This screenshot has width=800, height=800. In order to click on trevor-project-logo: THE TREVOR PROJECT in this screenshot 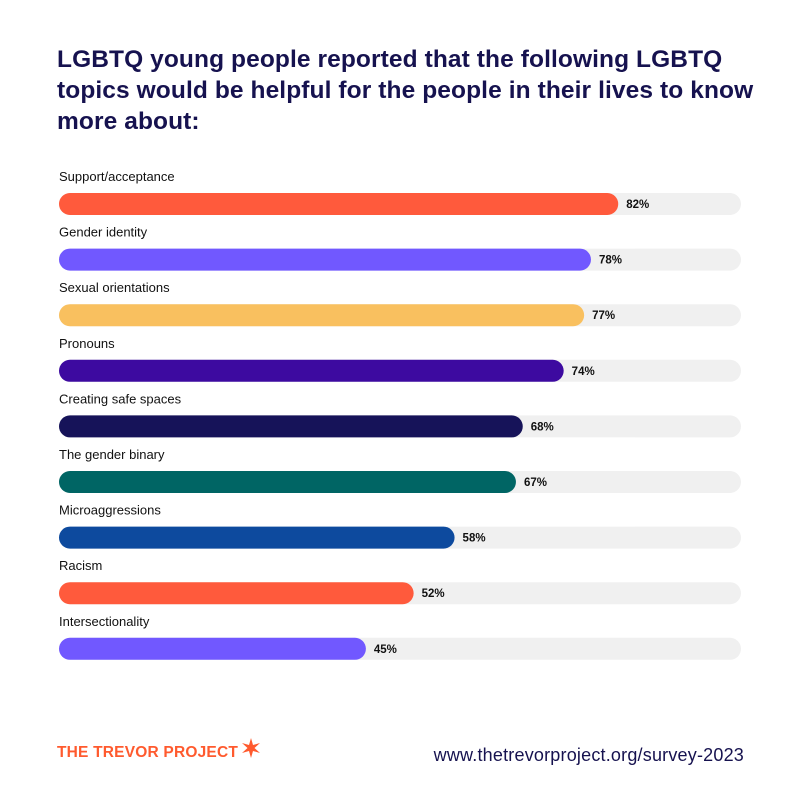, I will do `click(159, 750)`.